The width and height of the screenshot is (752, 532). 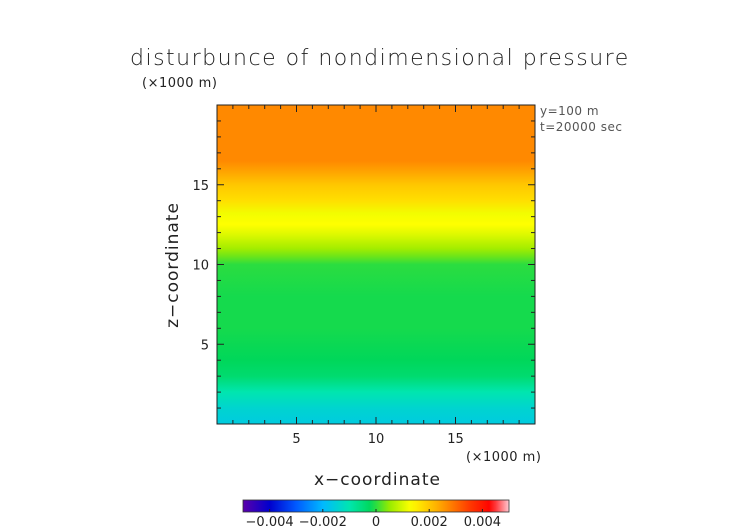 I want to click on x-axis-unit: (×1000 m), so click(x=504, y=457).